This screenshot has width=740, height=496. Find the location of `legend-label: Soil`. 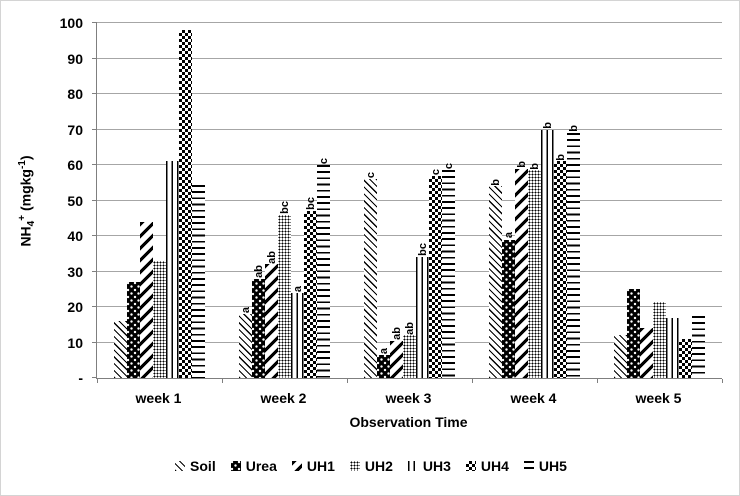

legend-label: Soil is located at coordinates (203, 466).